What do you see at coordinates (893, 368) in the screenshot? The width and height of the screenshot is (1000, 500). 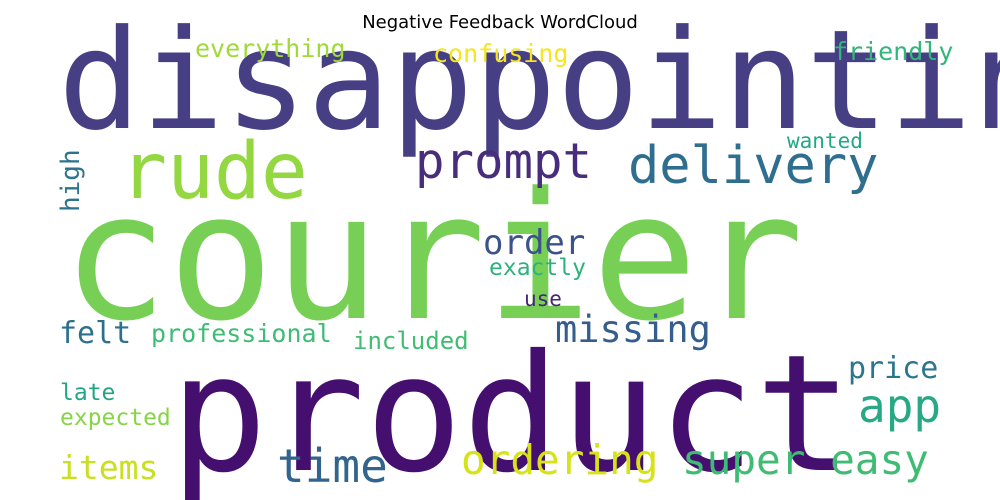 I see `word-price: price` at bounding box center [893, 368].